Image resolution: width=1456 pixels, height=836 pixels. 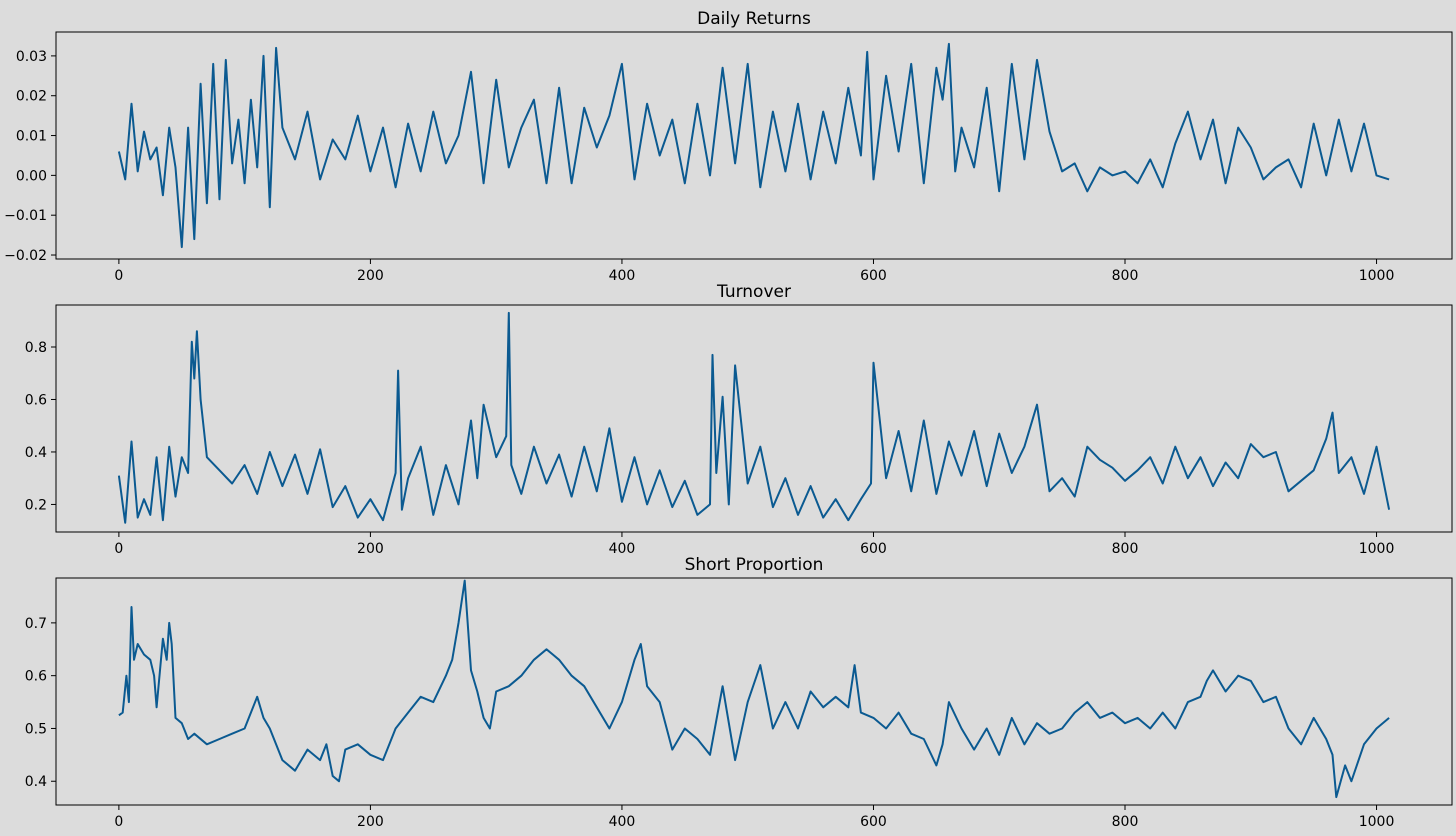 I want to click on chart-title: Short Proportion, so click(x=754, y=565).